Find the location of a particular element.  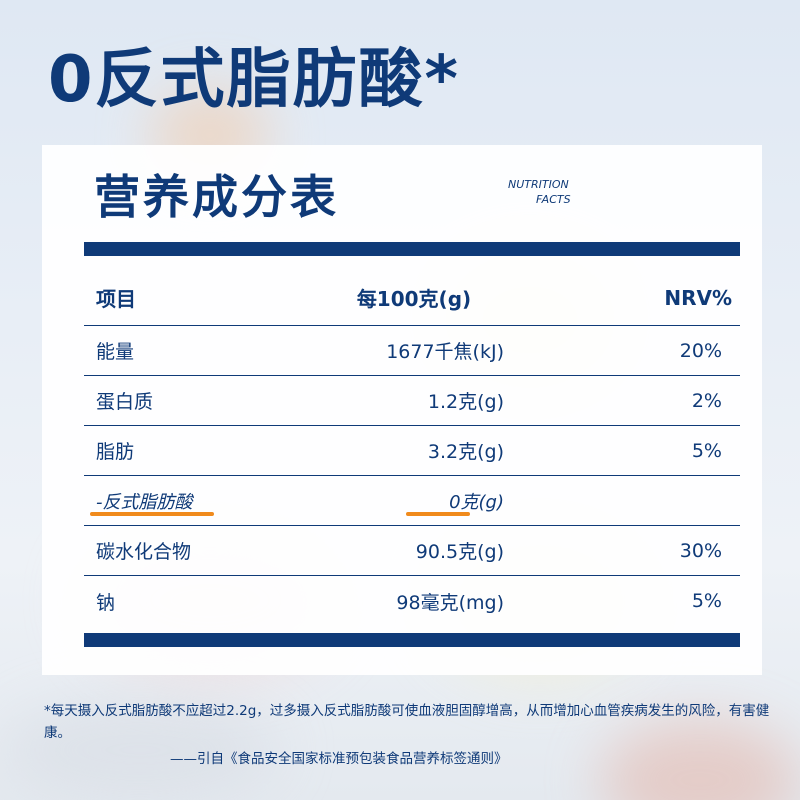

table-row: 脂肪 3.2克(g) 5% is located at coordinates (412, 451).